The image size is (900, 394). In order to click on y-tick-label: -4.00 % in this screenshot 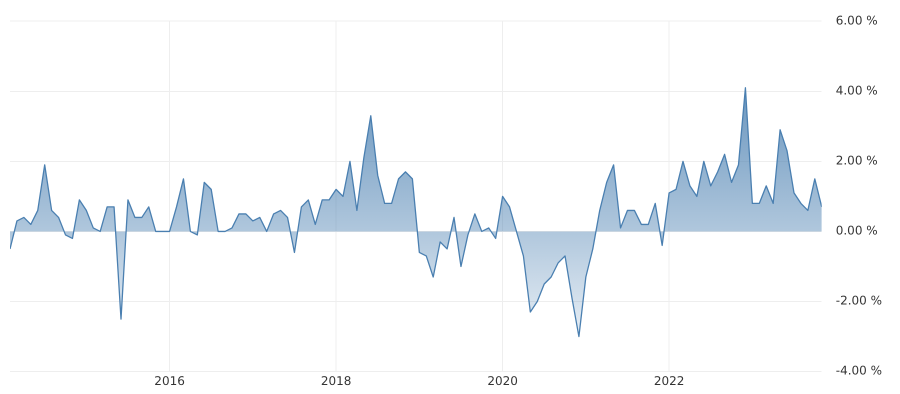, I will do `click(859, 371)`.